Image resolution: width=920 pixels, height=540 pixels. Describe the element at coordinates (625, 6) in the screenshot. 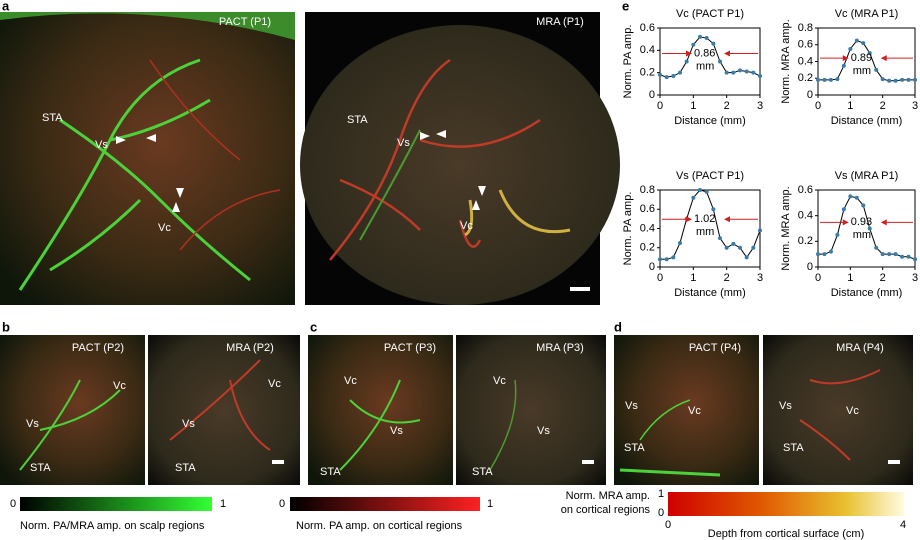

I see `panel-label: e` at that location.